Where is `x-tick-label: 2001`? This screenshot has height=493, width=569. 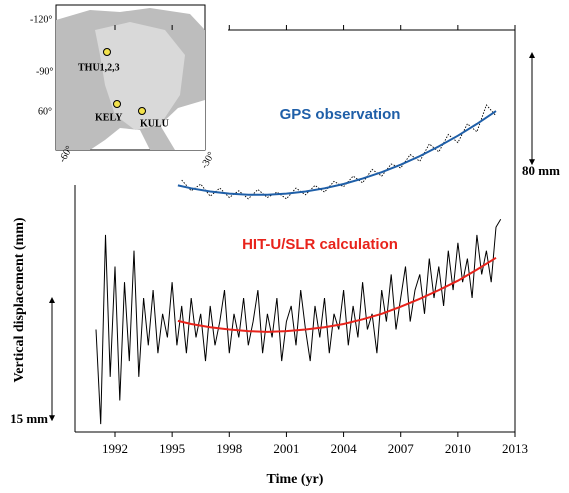
x-tick-label: 2001 is located at coordinates (286, 448).